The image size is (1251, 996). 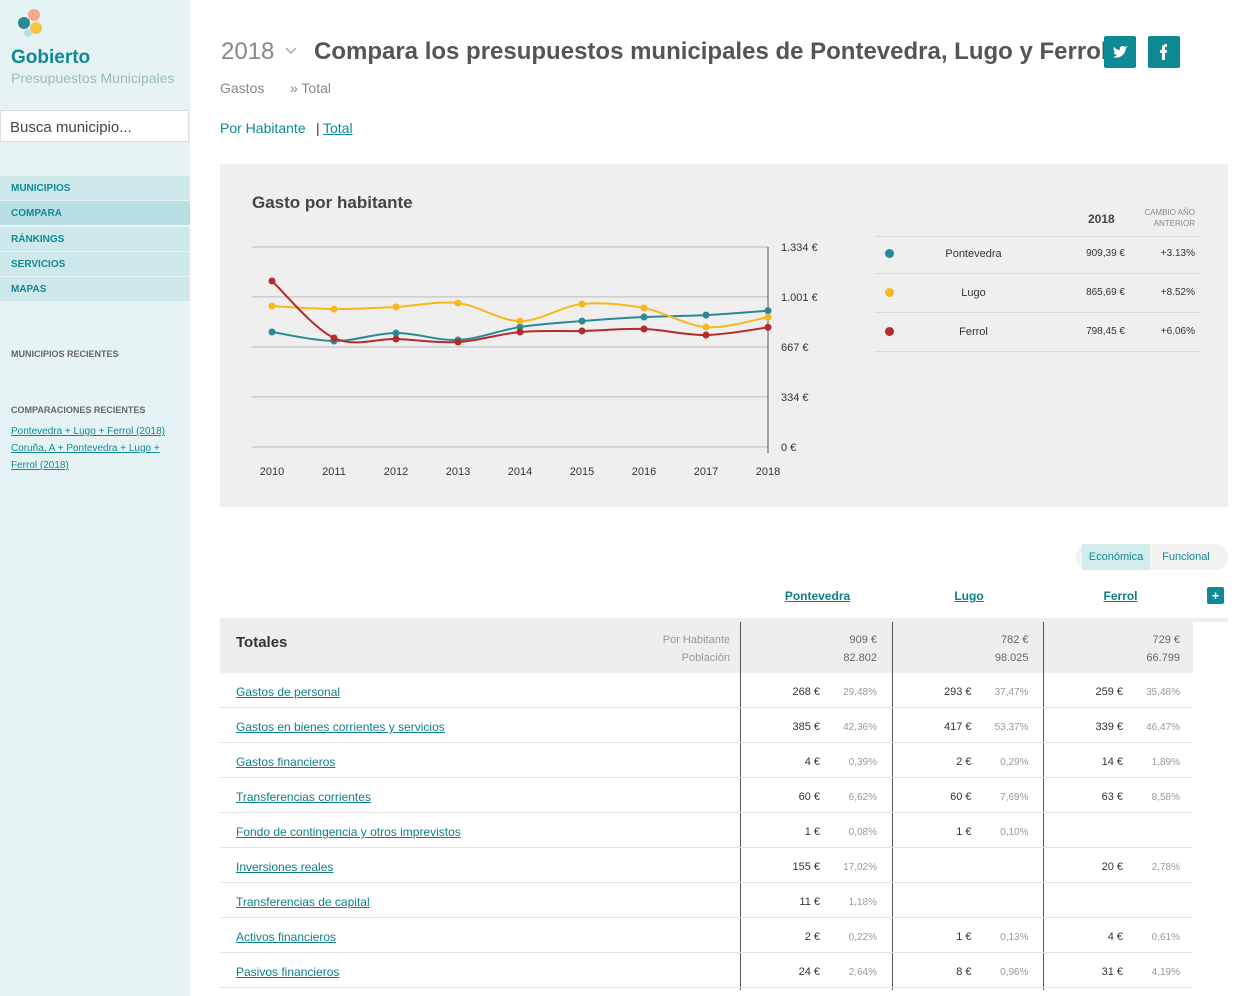 What do you see at coordinates (285, 867) in the screenshot?
I see `row-name: Inversiones reales` at bounding box center [285, 867].